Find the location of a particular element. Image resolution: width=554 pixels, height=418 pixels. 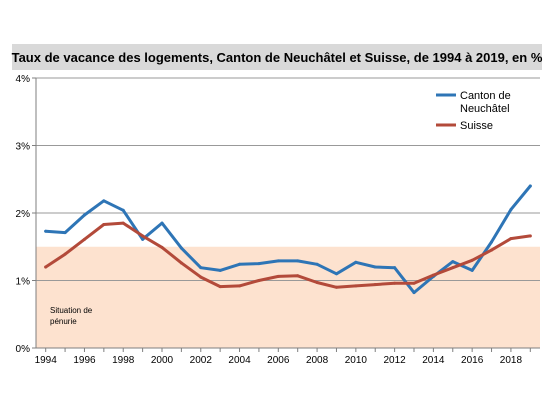

y-axis-tick-labels: 0% 1% 2% 3% 4% is located at coordinates (26, 214).